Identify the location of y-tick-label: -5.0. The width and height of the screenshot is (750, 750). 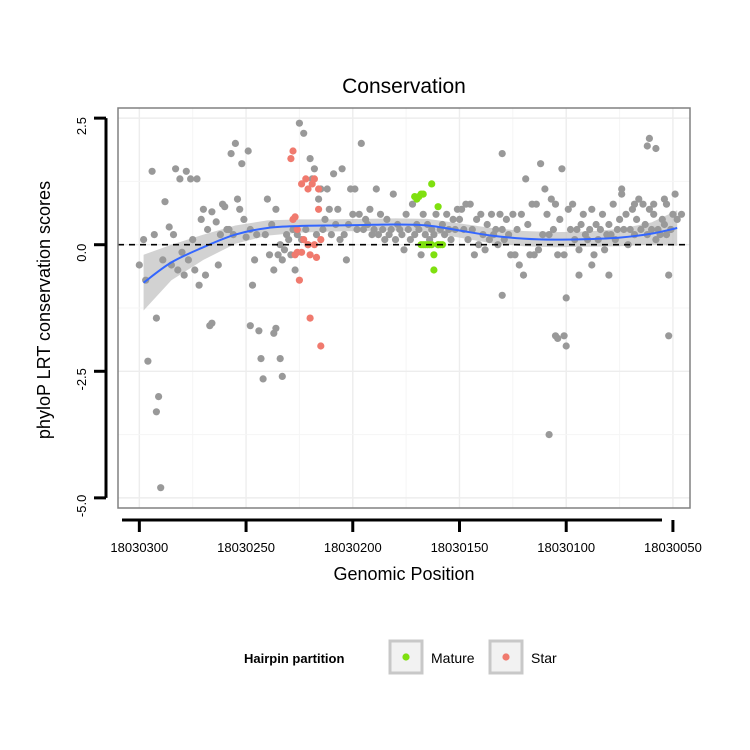
(81, 506).